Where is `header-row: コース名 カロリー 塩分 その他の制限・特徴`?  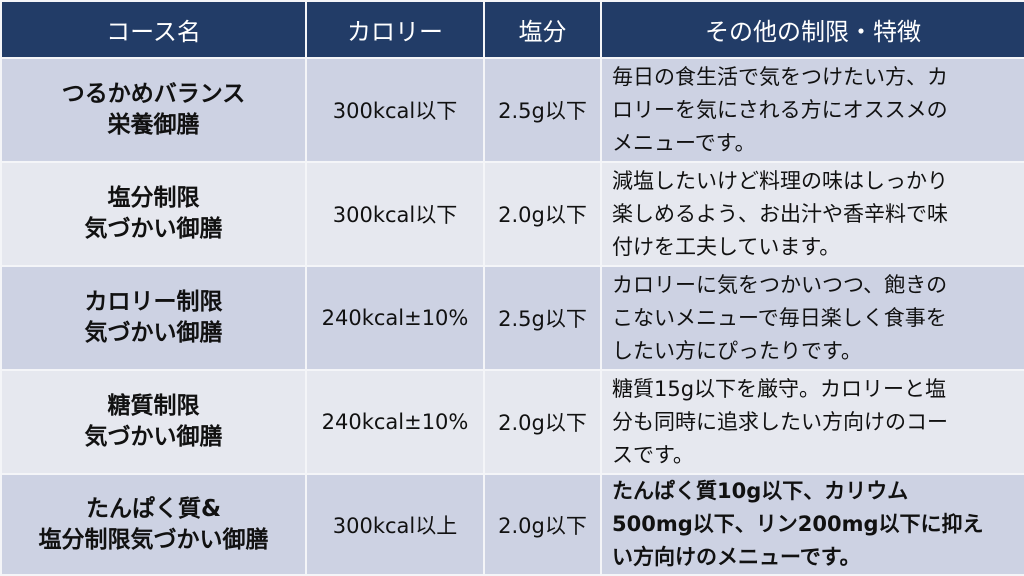
header-row: コース名 カロリー 塩分 その他の制限・特徴 is located at coordinates (512, 29).